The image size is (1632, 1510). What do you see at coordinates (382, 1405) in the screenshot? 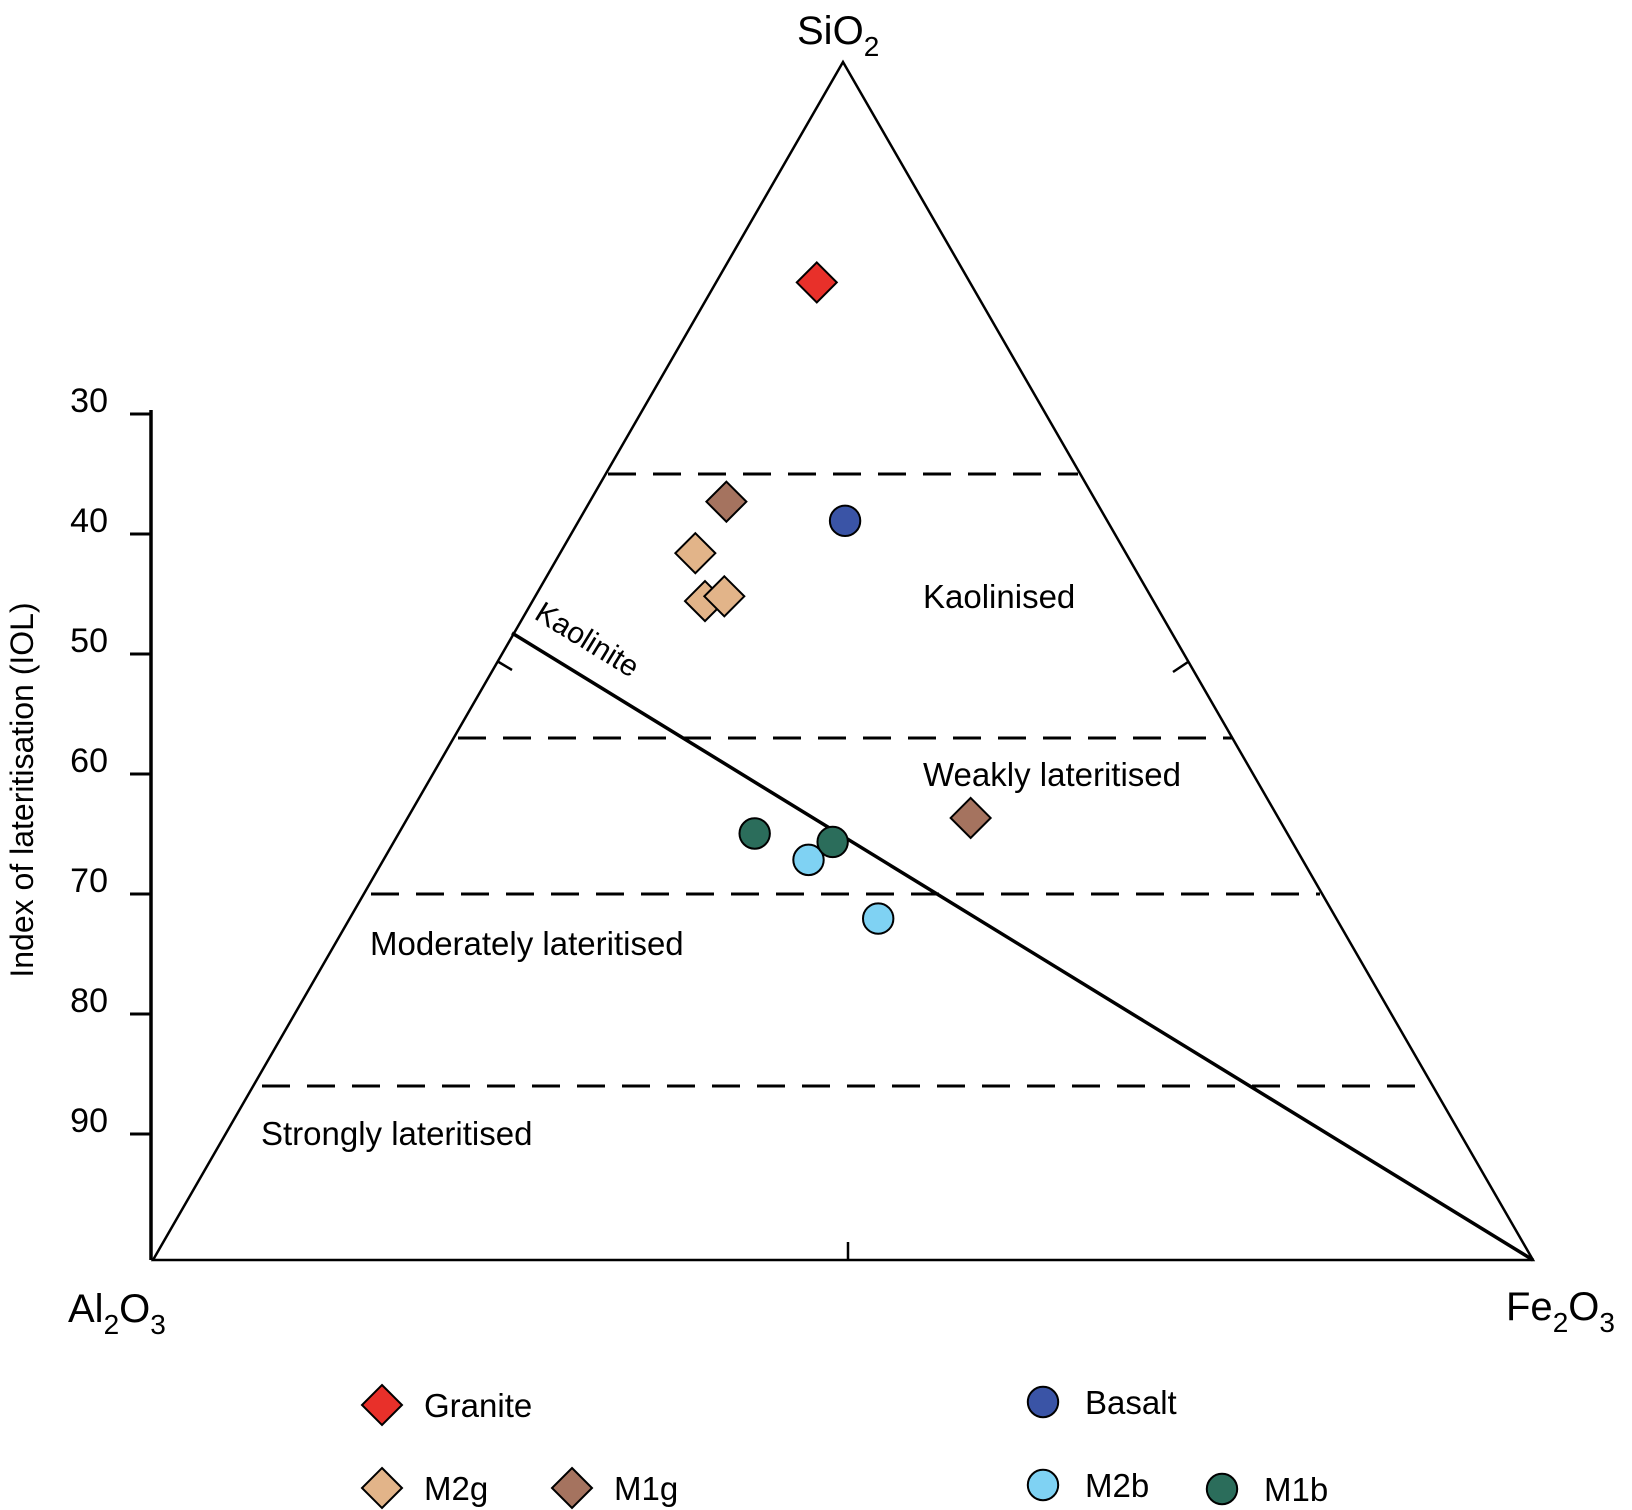
I see `legend-marker-granite` at bounding box center [382, 1405].